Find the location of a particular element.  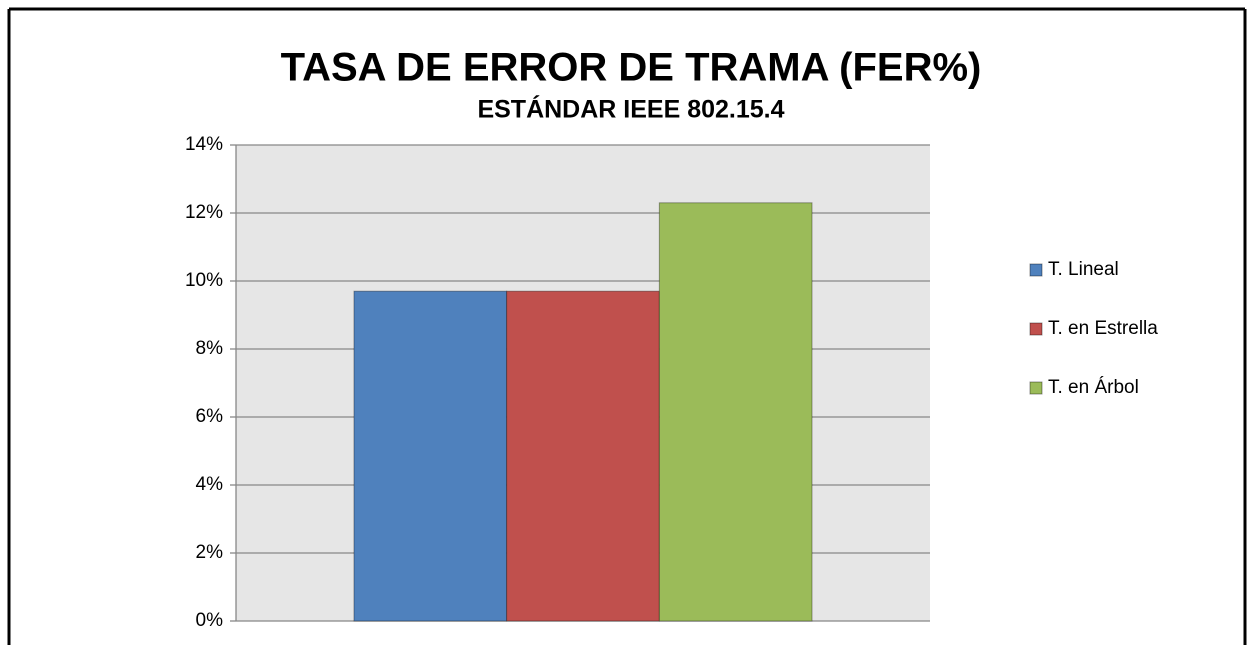

chart-title: TASA DE ERROR DE TRAMA (FER%) is located at coordinates (631, 68).